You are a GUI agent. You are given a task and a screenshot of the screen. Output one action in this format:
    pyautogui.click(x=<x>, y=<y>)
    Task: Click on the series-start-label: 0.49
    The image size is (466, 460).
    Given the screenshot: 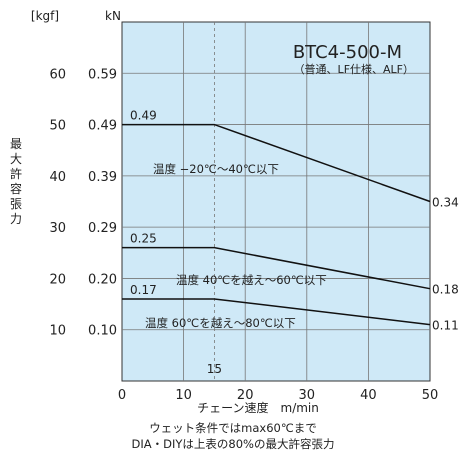 What is the action you would take?
    pyautogui.click(x=143, y=116)
    